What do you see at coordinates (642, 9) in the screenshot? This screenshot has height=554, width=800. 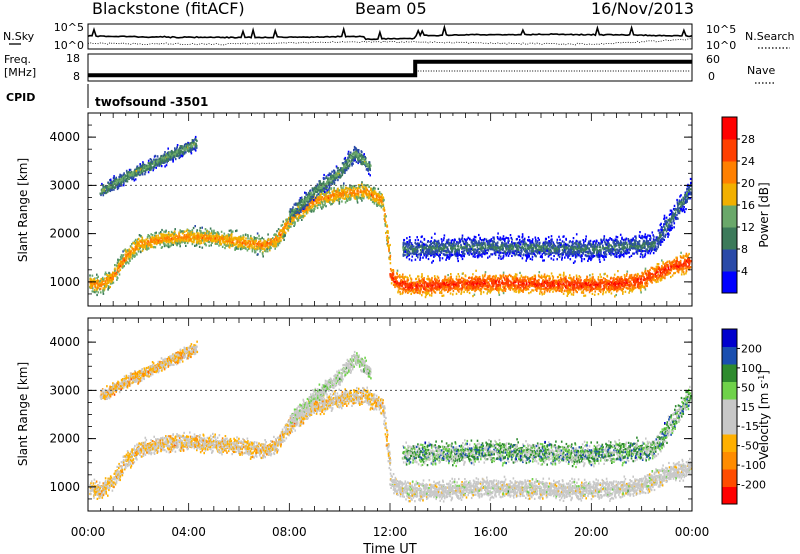 I see `date-label: 16/Nov/2013` at bounding box center [642, 9].